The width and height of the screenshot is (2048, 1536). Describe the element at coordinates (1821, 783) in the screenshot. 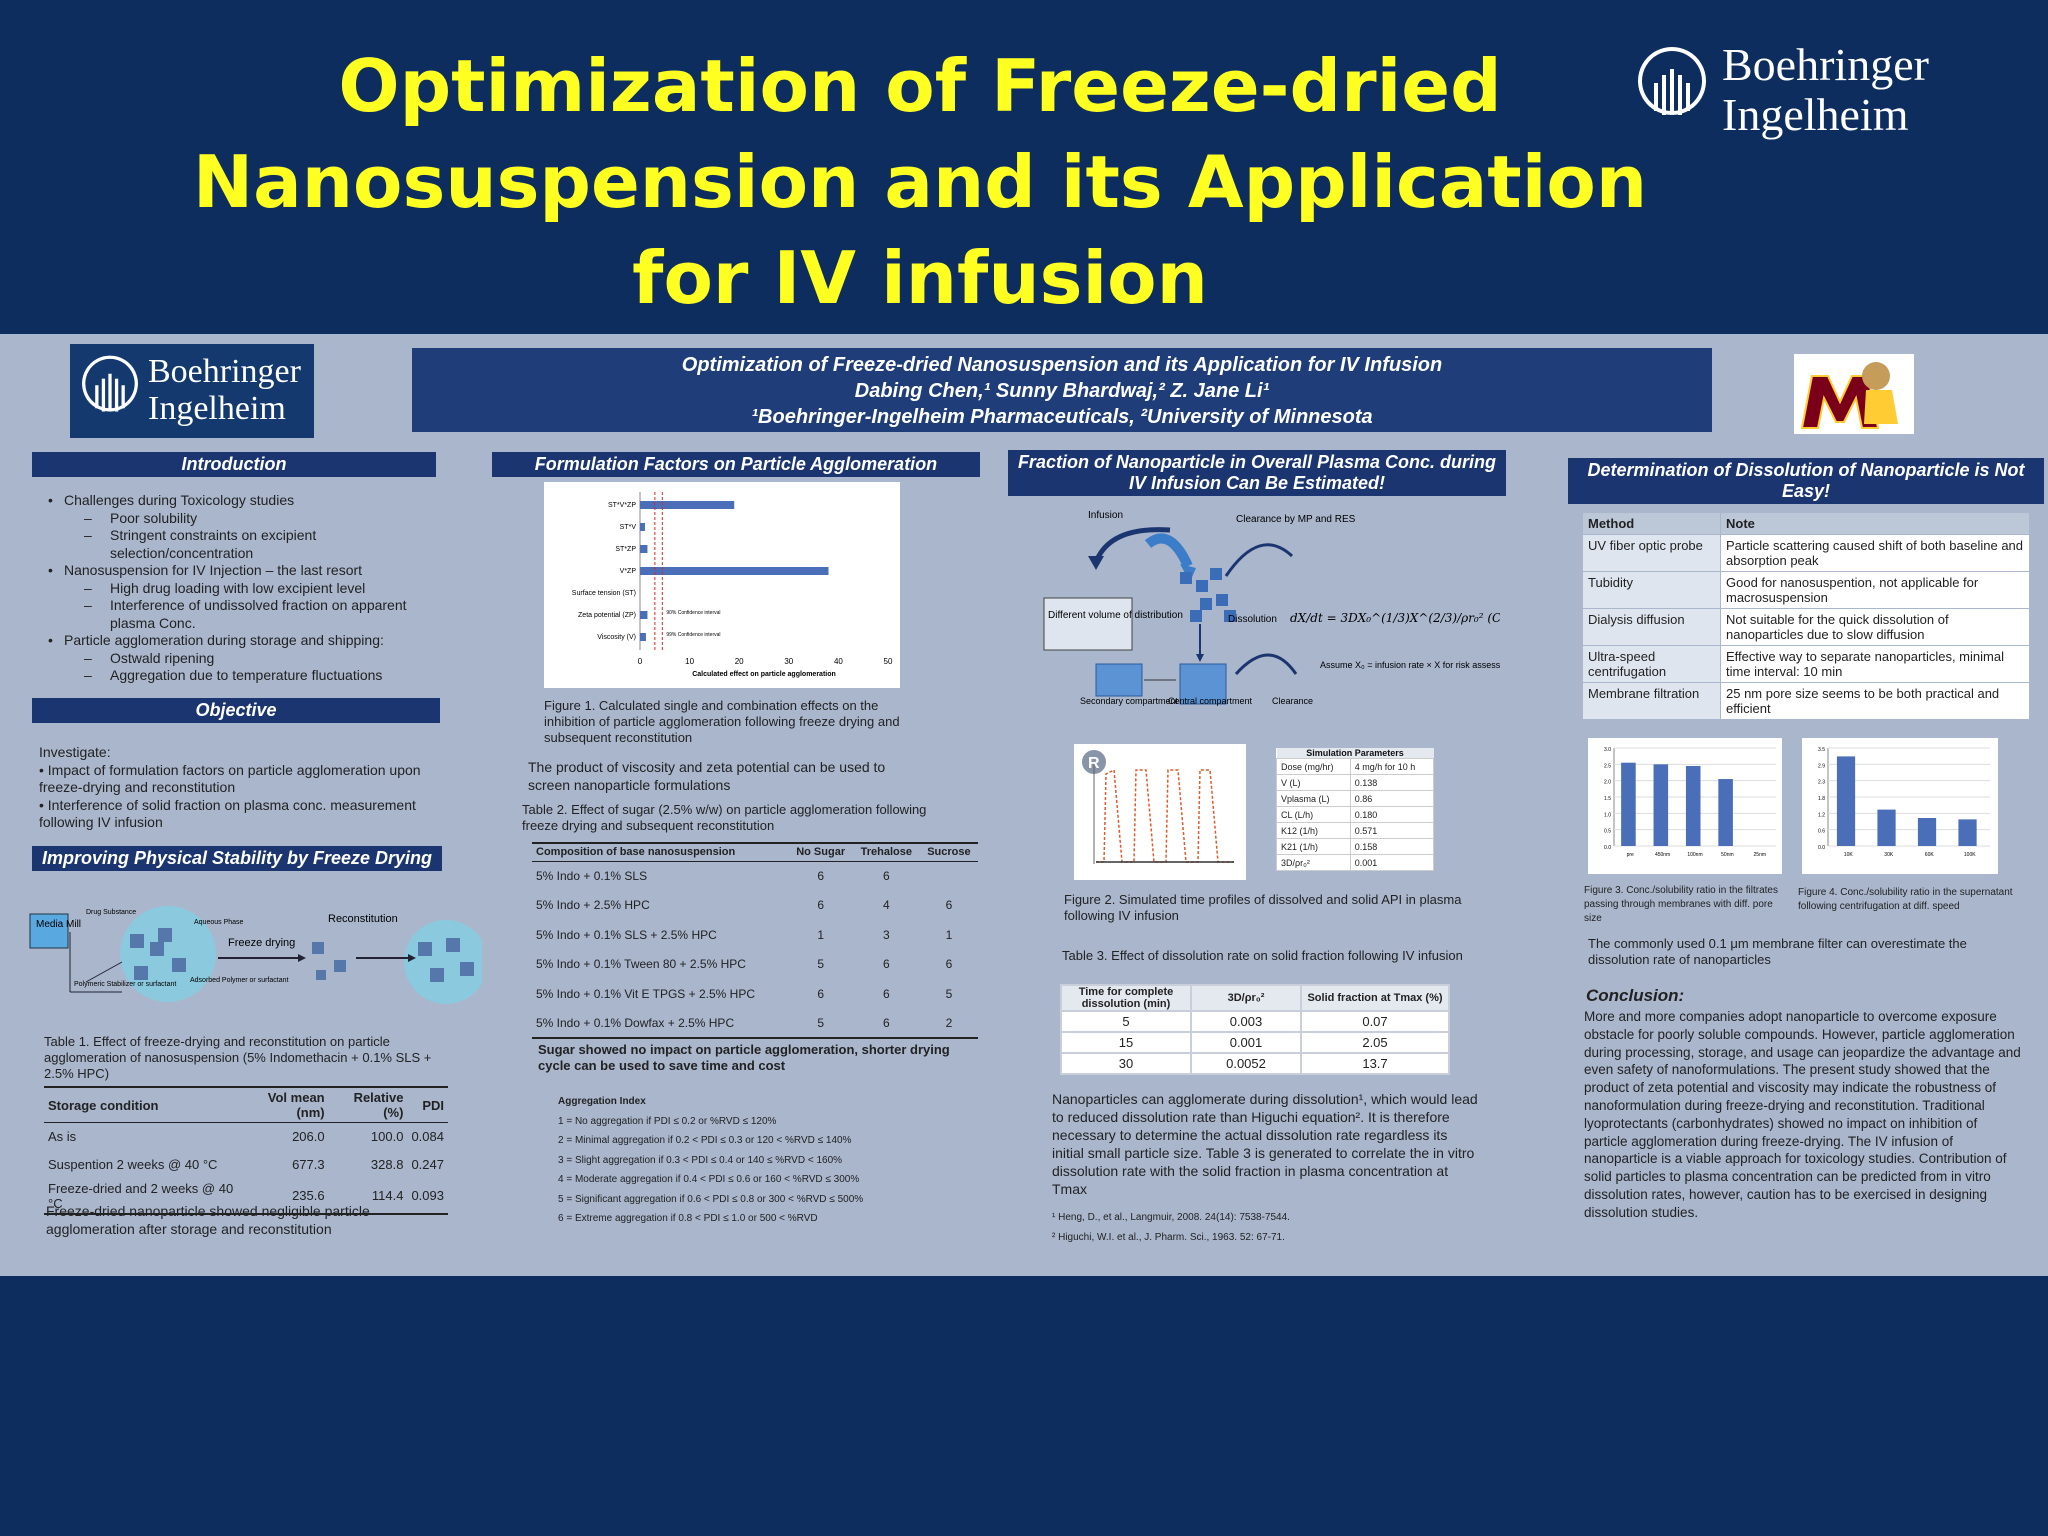

I see `y-tick-label: 2.3` at that location.